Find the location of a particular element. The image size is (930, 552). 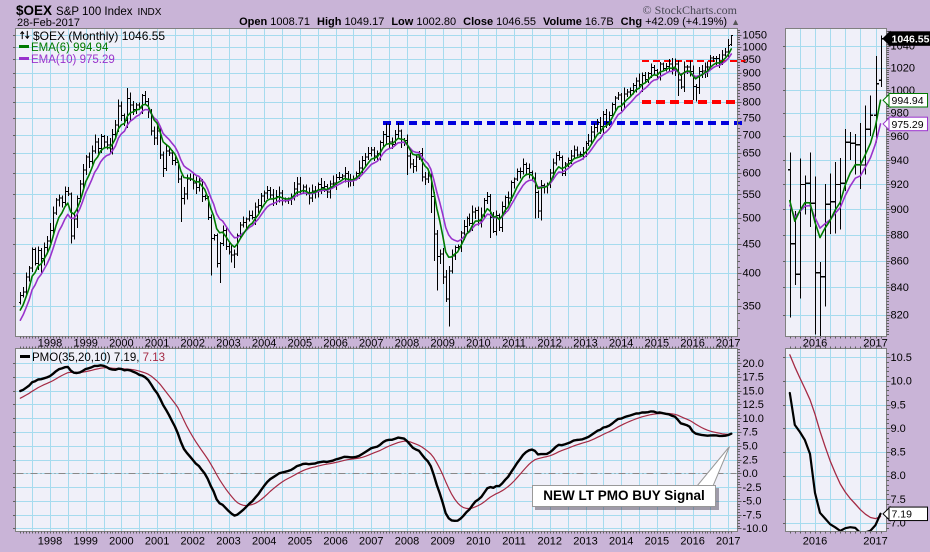

ema10-legend: EMA(10) 975.29 is located at coordinates (92, 60).